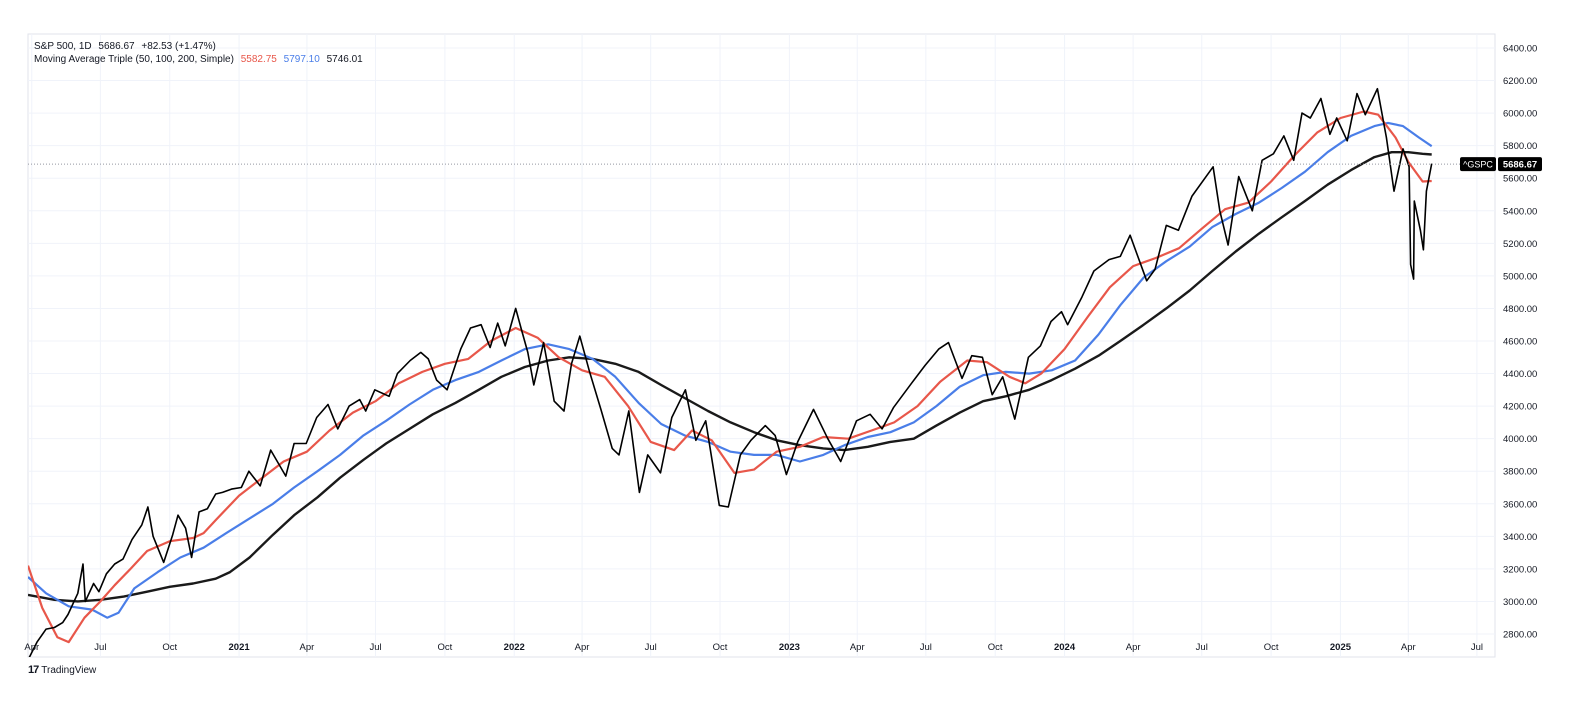 The image size is (1570, 709). I want to click on tradingview-logo-icon: 17, so click(33, 670).